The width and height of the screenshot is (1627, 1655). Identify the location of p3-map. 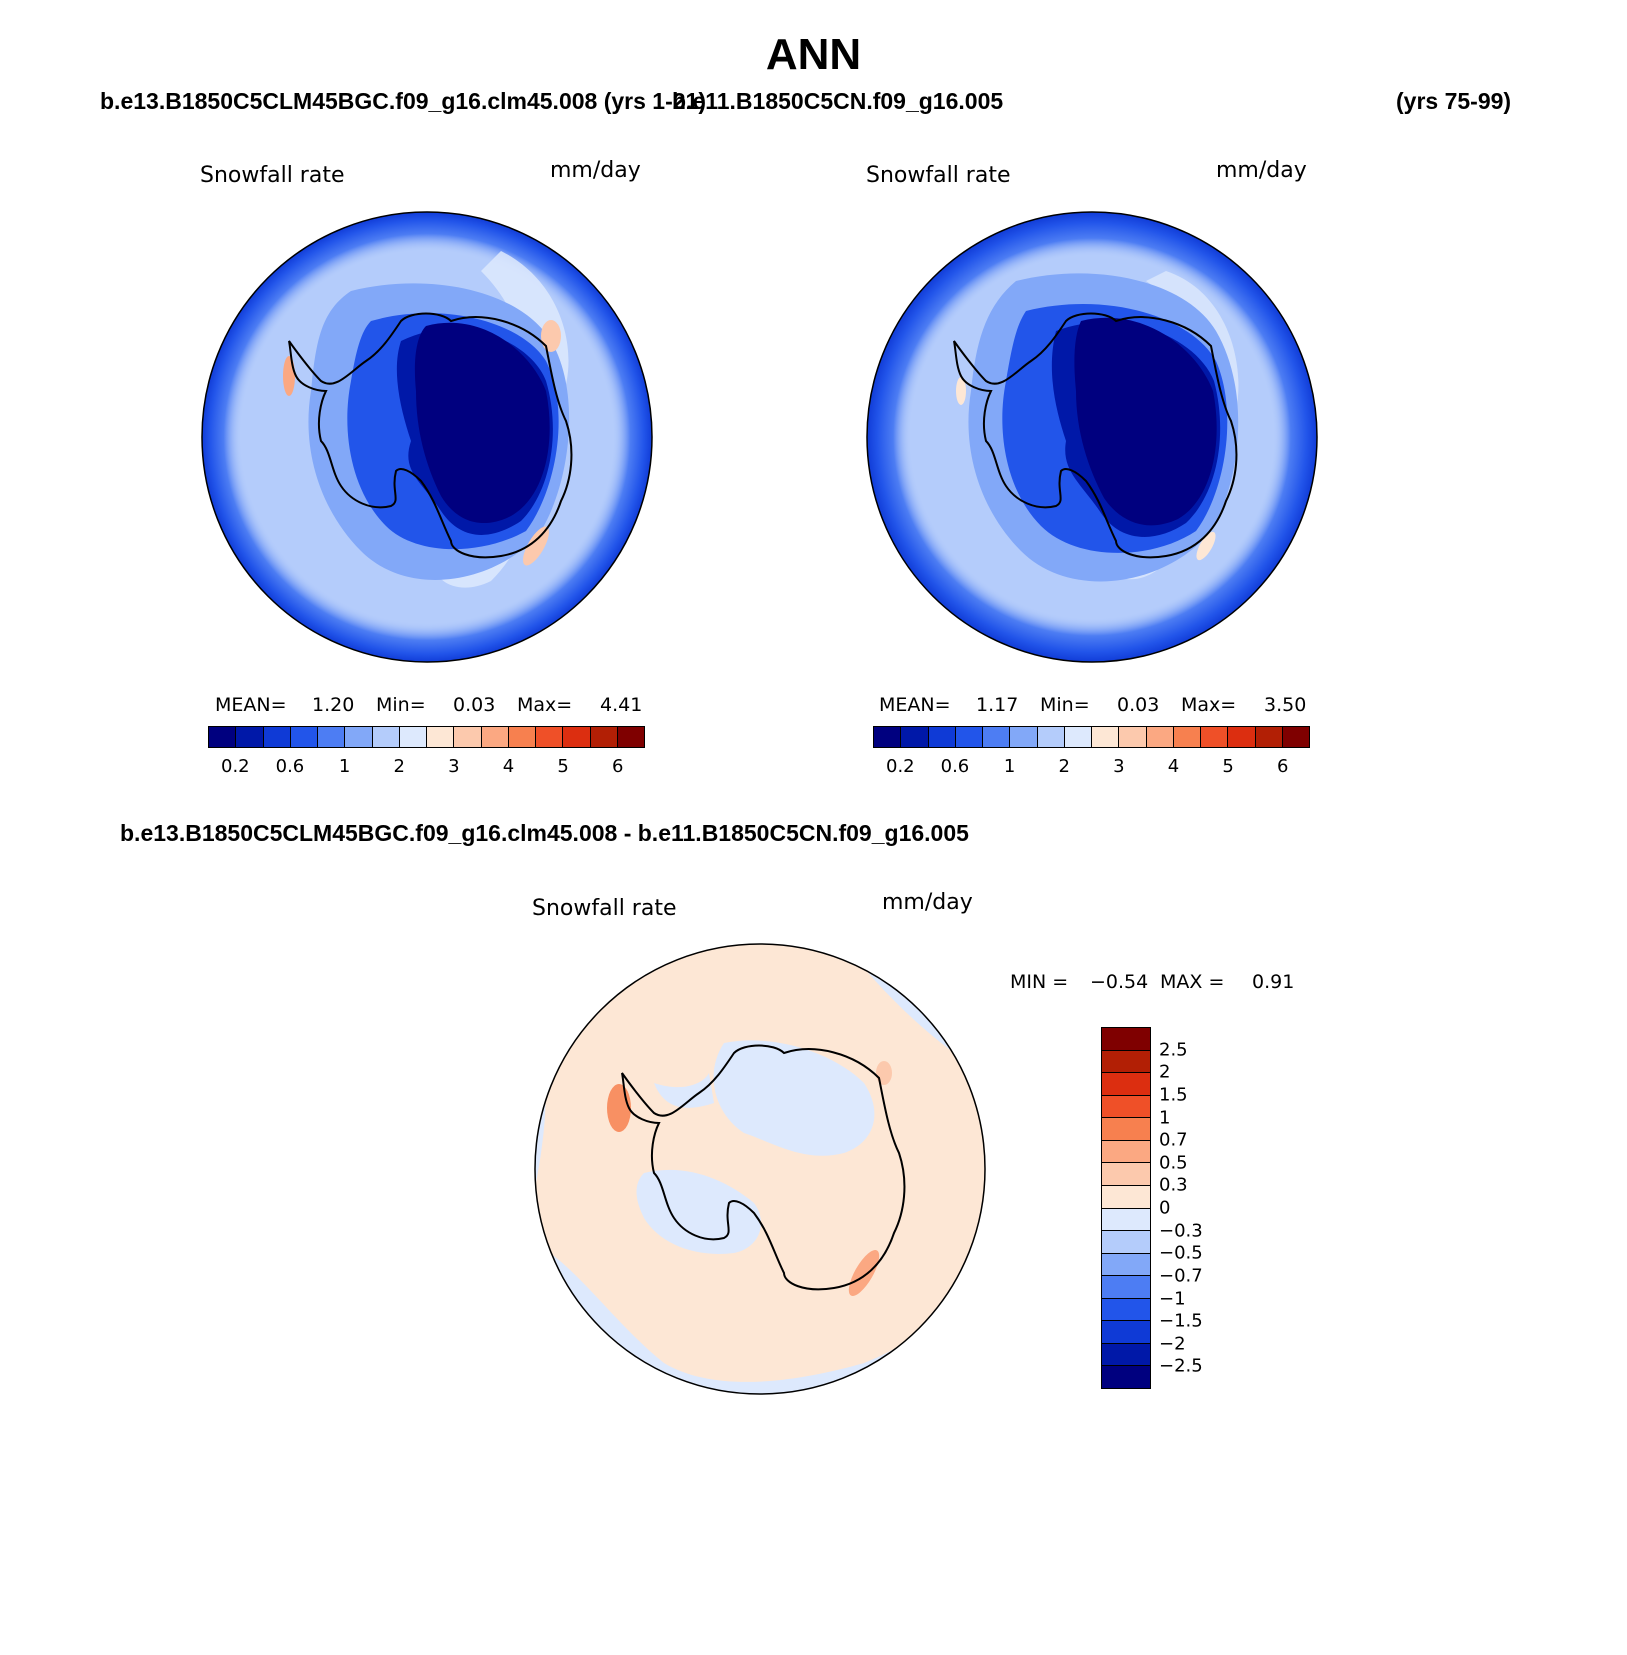
(760, 1169).